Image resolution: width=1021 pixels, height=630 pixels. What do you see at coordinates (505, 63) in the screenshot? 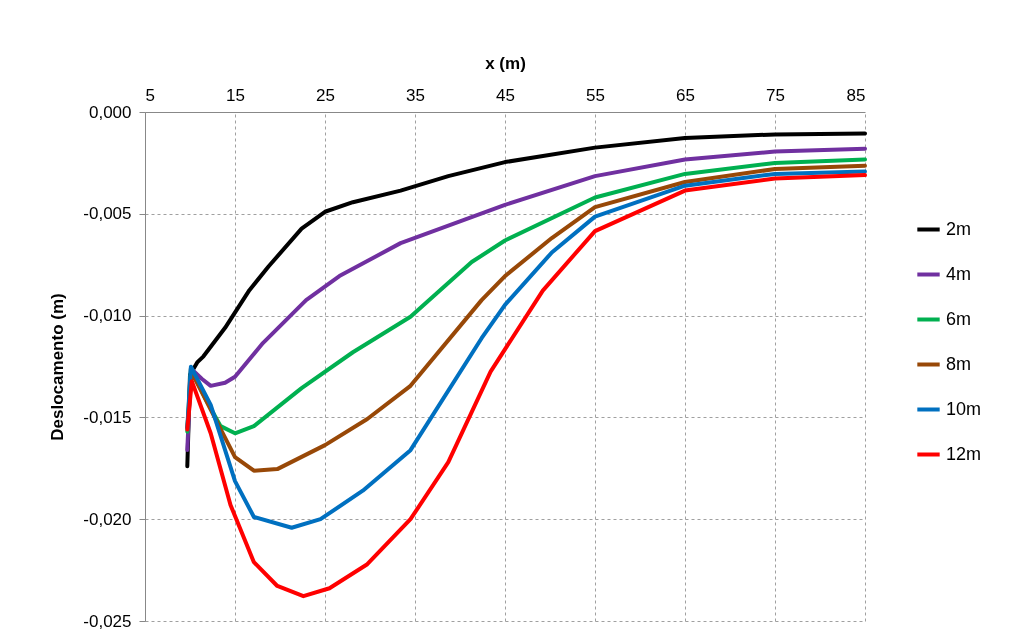
I see `x-axis-title: x (m)` at bounding box center [505, 63].